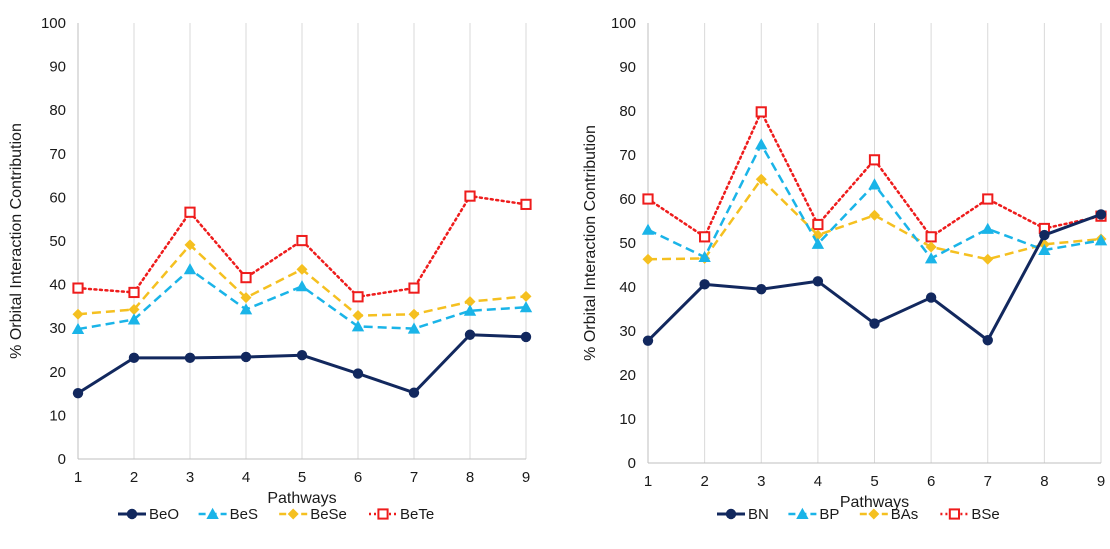 The height and width of the screenshot is (549, 1110). I want to click on left-legend-bete: BeTe, so click(401, 514).